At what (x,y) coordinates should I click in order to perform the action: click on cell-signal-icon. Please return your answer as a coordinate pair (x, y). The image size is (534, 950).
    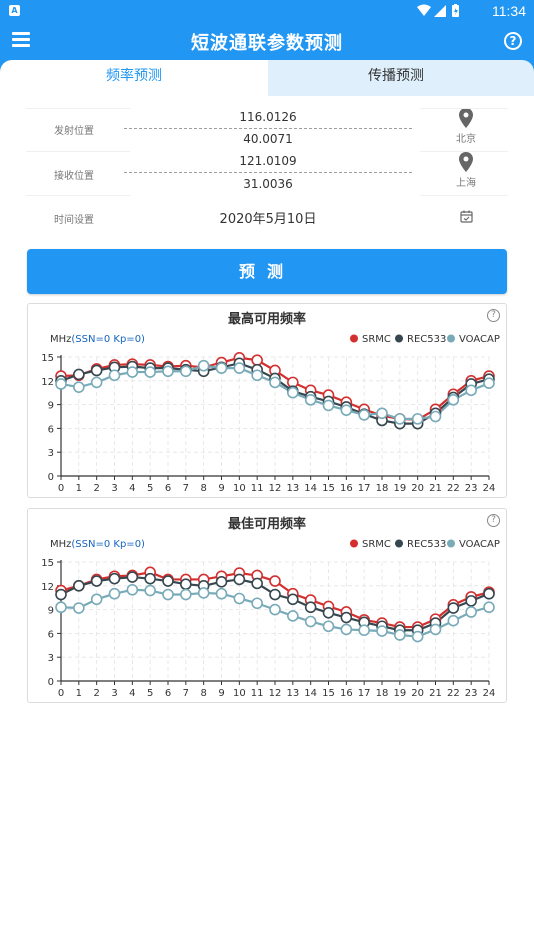
    Looking at the image, I should click on (440, 11).